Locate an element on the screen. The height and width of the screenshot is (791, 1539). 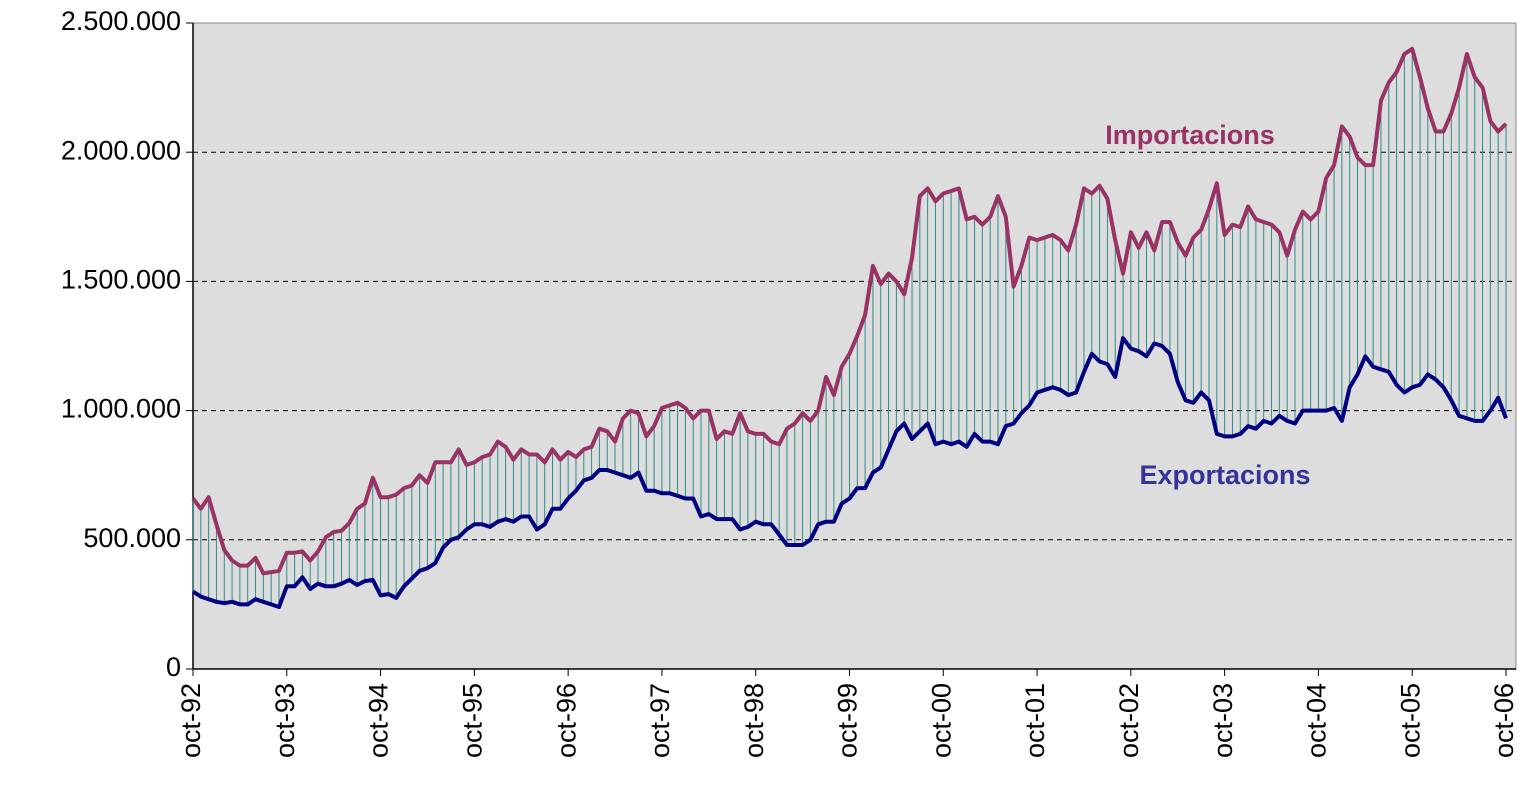
x-tick-label: oct-94 is located at coordinates (379, 720).